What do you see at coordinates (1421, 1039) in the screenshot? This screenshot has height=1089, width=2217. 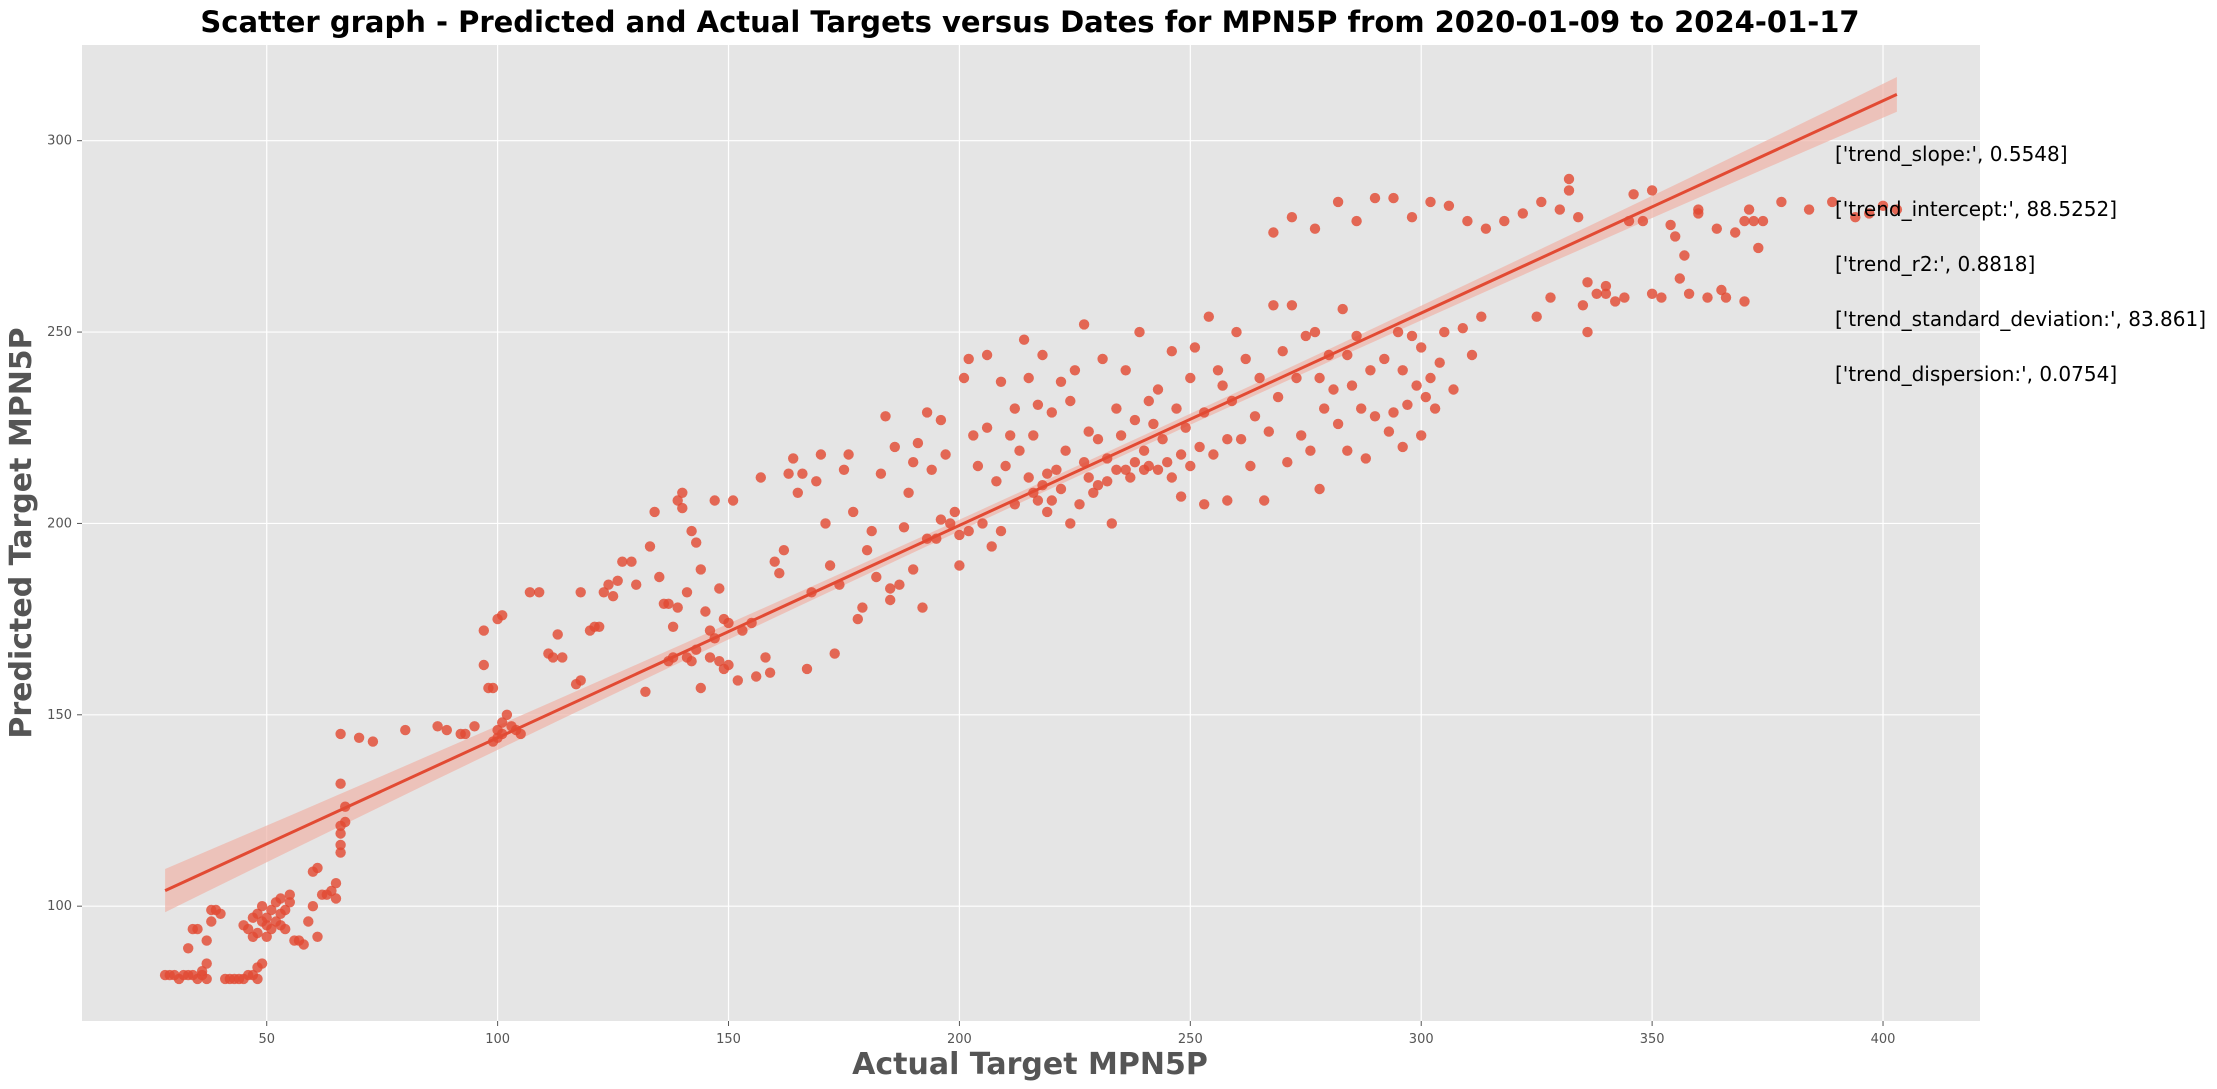 I see `x-tick-label: 300` at bounding box center [1421, 1039].